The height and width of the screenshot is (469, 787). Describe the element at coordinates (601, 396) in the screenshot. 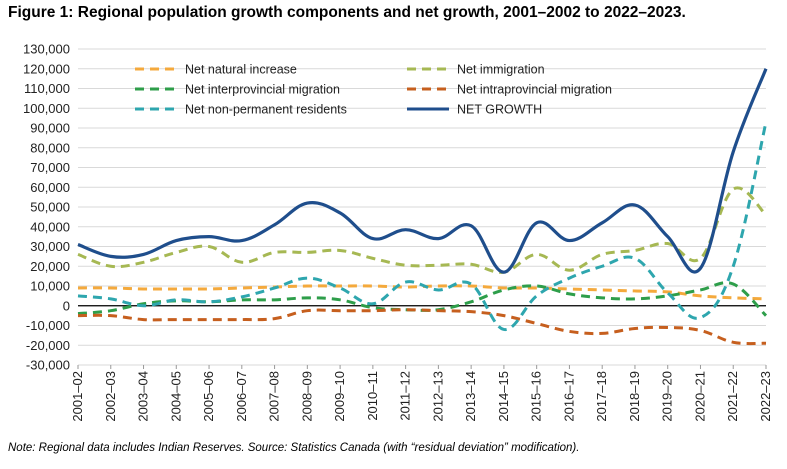

I see `x-tick-label: 2017–18` at that location.